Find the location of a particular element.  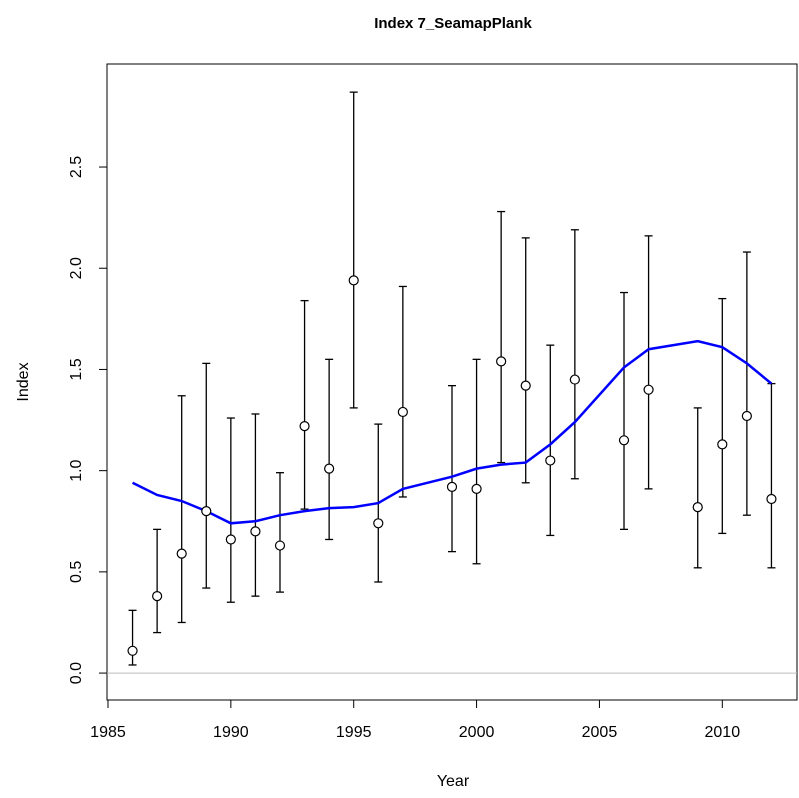

y-tick-label: 2.5 is located at coordinates (76, 167).